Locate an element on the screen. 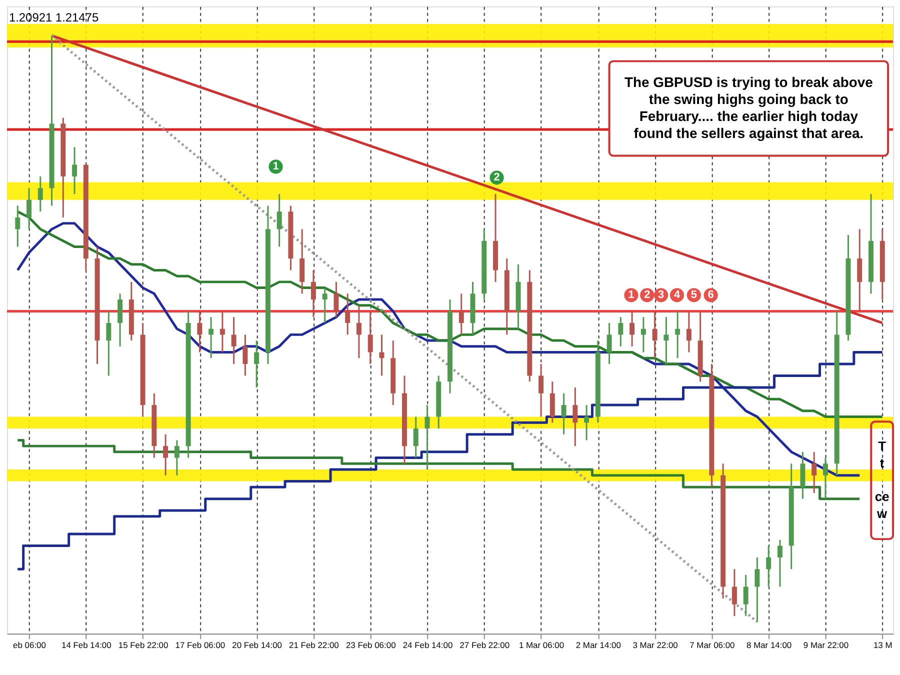 The image size is (900, 675). annotation: 6 is located at coordinates (711, 295).